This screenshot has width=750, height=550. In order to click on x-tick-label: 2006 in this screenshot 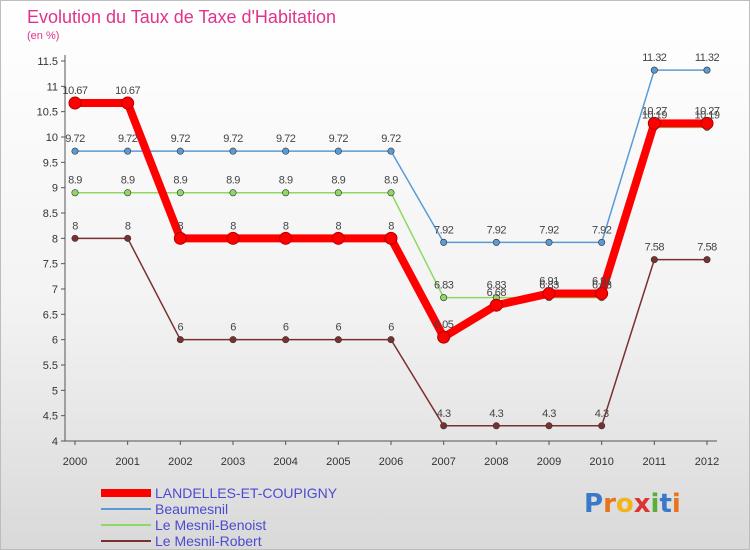, I will do `click(391, 462)`.